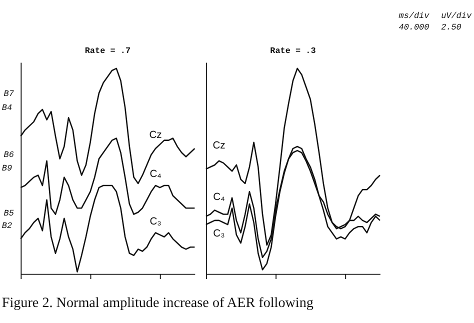  I want to click on text: B4, so click(7, 108).